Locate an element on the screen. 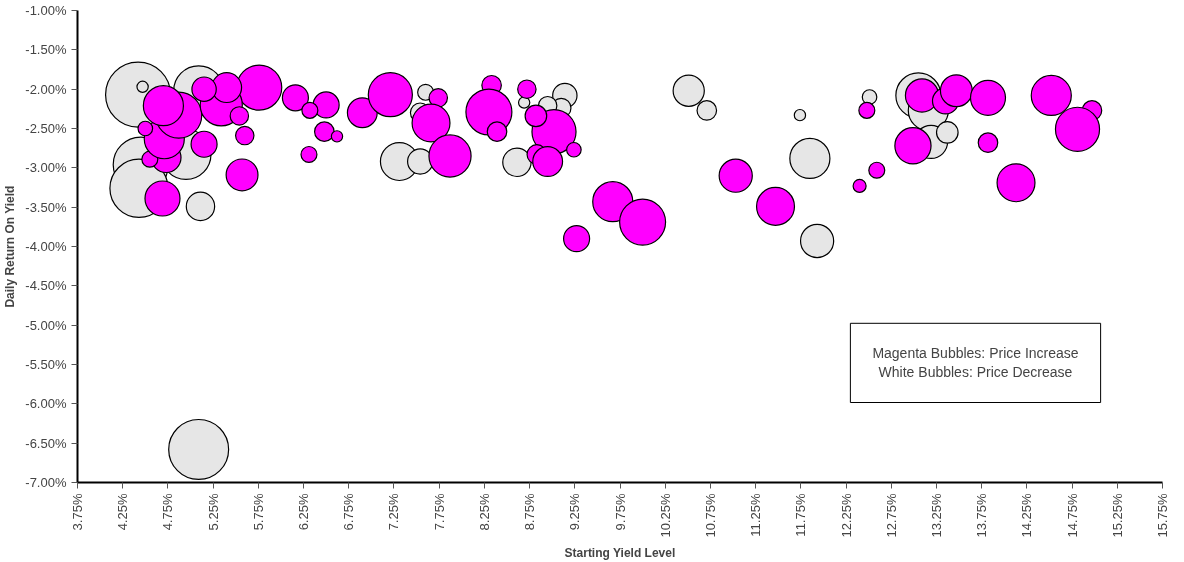 Image resolution: width=1184 pixels, height=562 pixels. x-tick-label: 5.75% is located at coordinates (258, 512).